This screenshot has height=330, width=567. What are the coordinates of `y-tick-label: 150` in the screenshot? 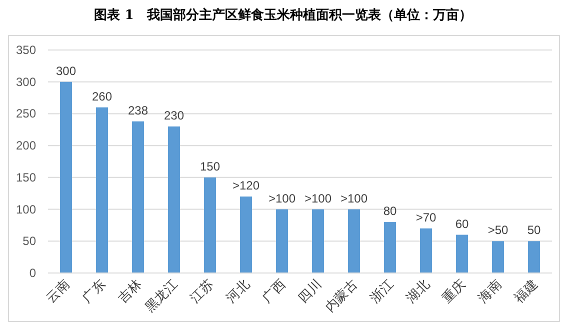 It's located at (26, 177).